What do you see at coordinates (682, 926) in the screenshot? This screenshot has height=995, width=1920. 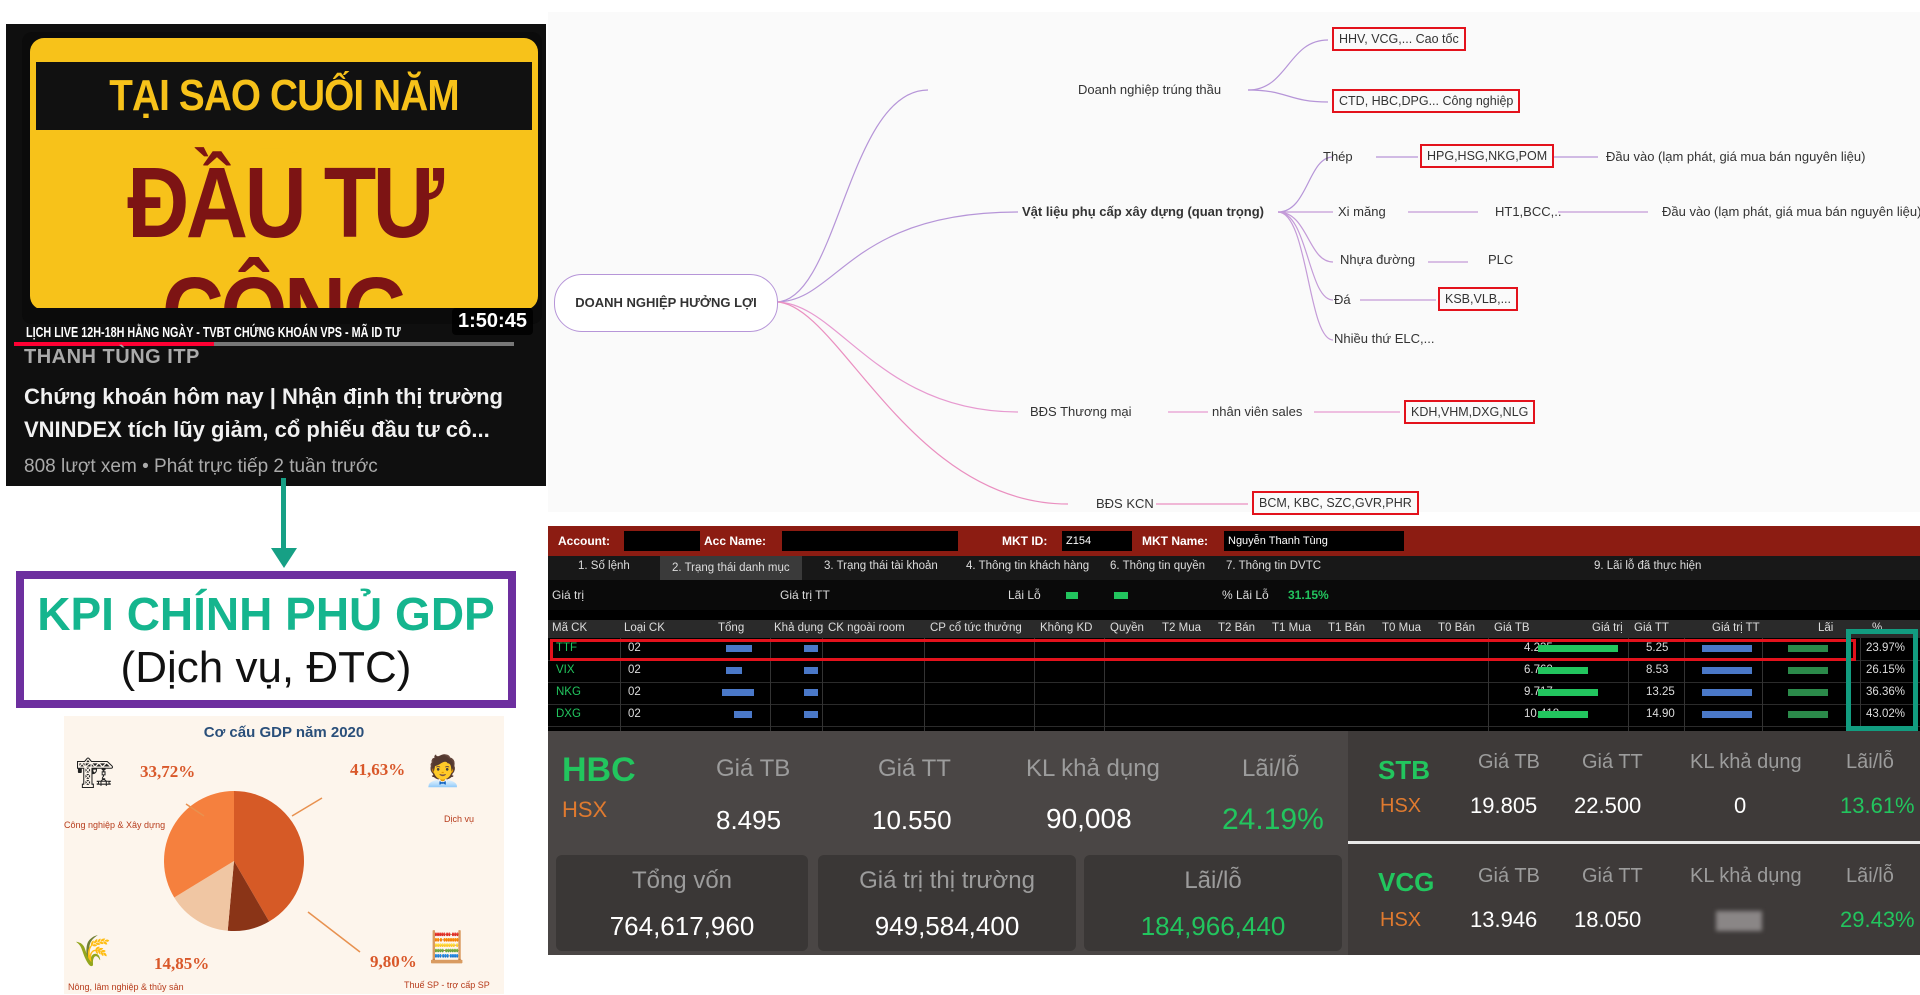 I see `capital-value: 764,617,960` at bounding box center [682, 926].